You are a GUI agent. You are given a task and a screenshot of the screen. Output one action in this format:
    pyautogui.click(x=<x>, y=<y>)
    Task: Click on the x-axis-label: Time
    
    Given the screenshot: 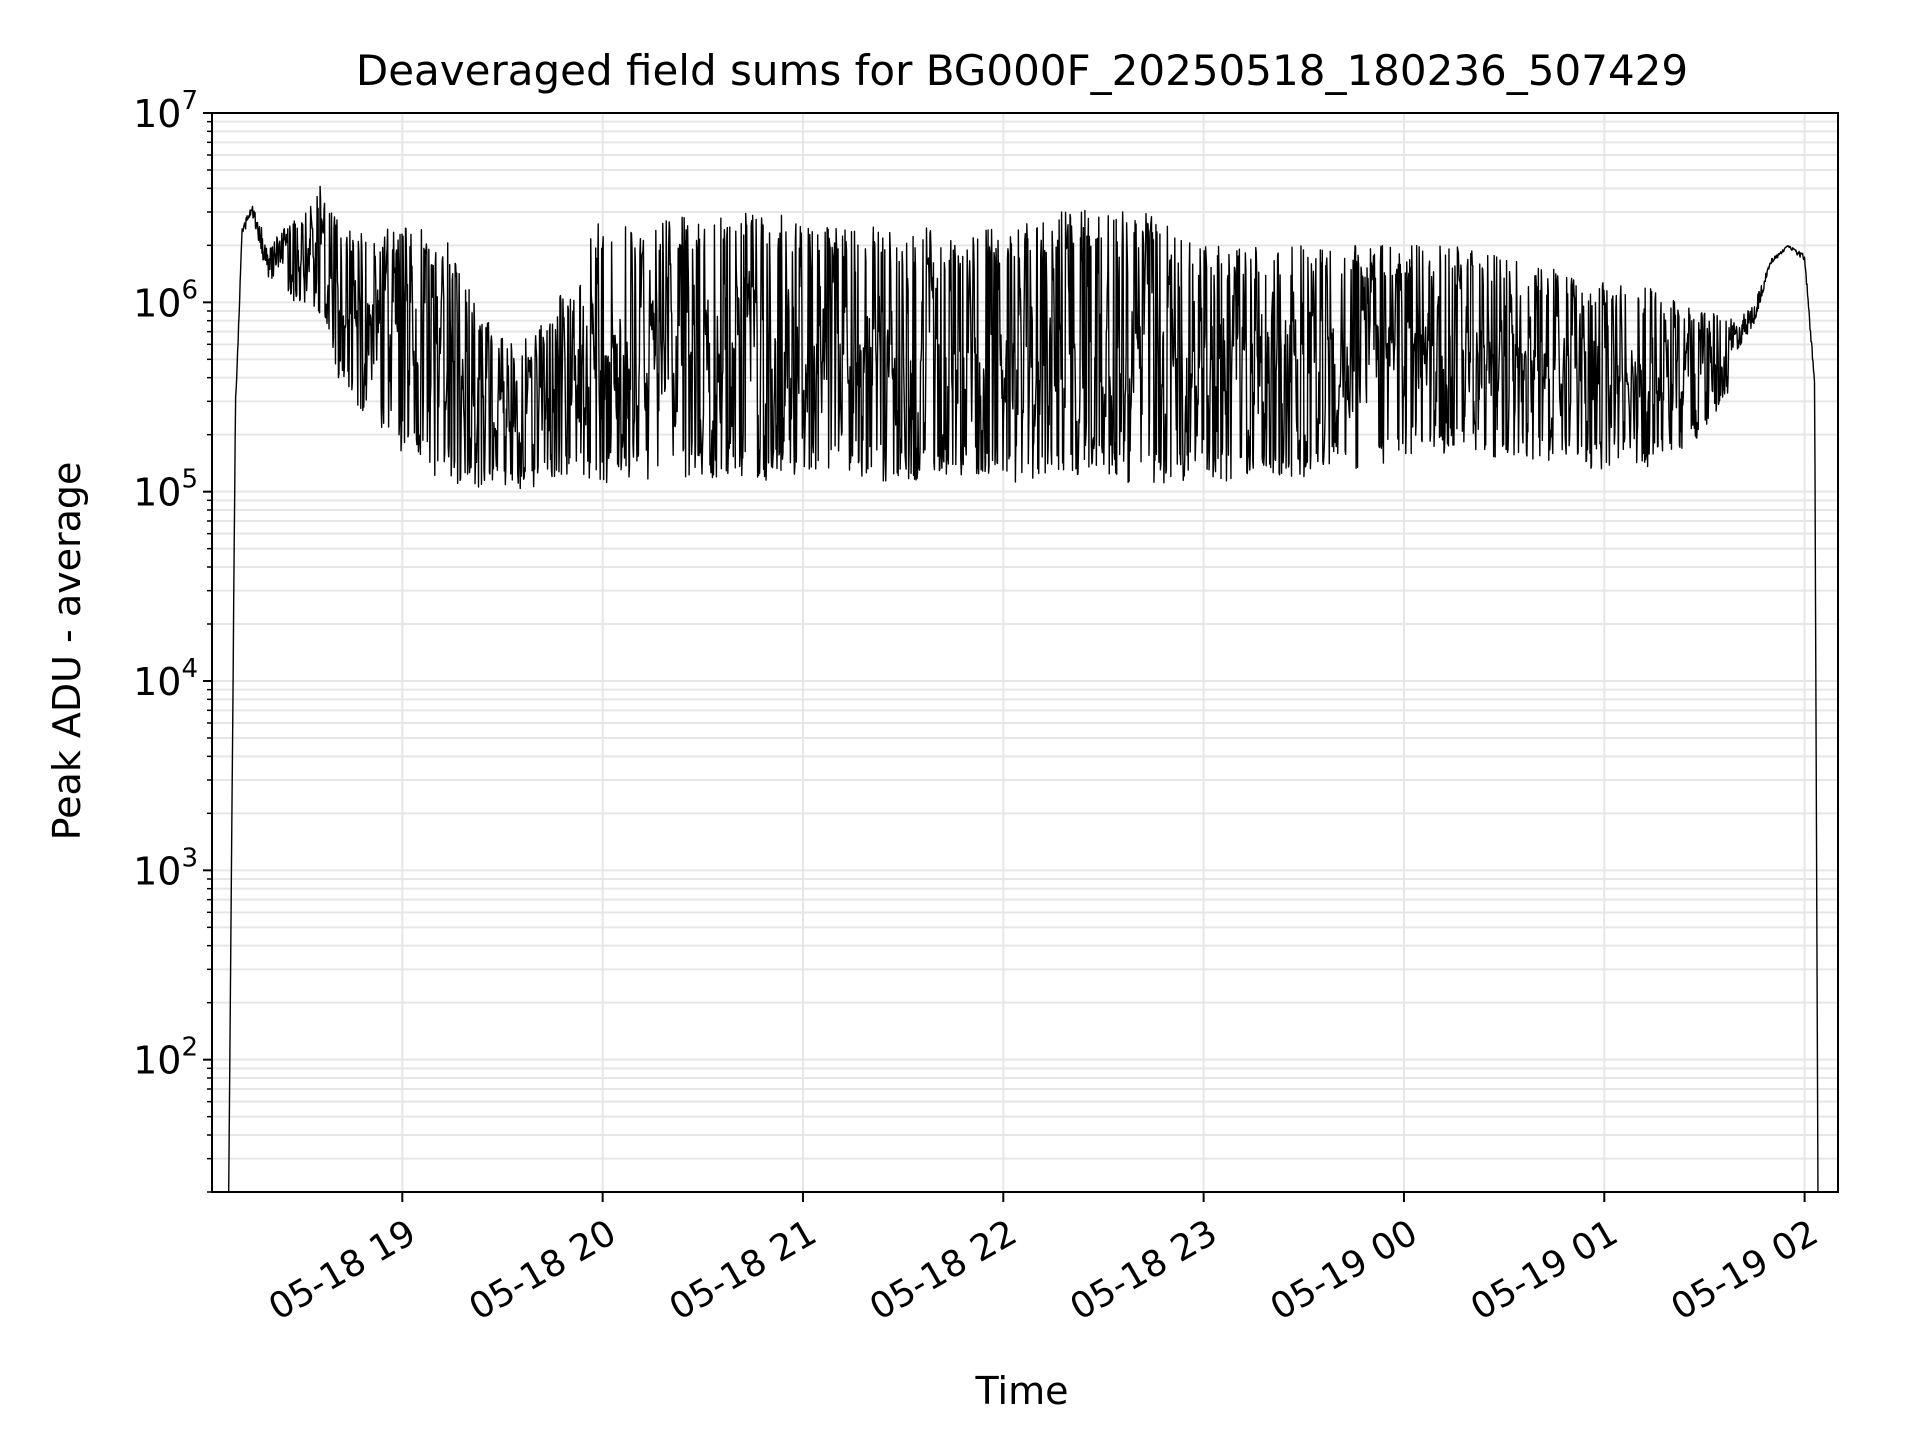 What is the action you would take?
    pyautogui.click(x=1022, y=1391)
    